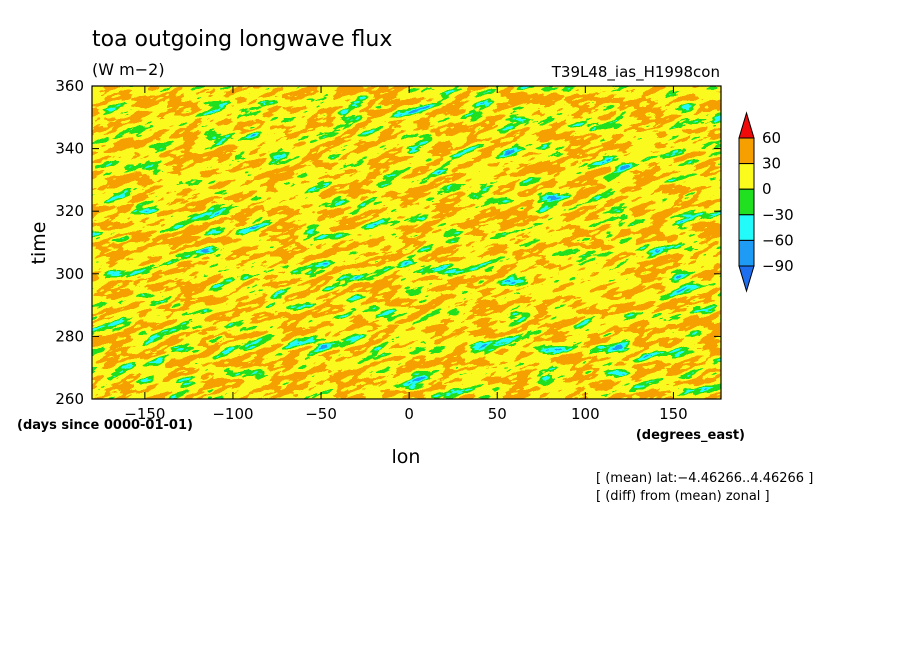  Describe the element at coordinates (585, 414) in the screenshot. I see `x-tick-label: 100` at that location.